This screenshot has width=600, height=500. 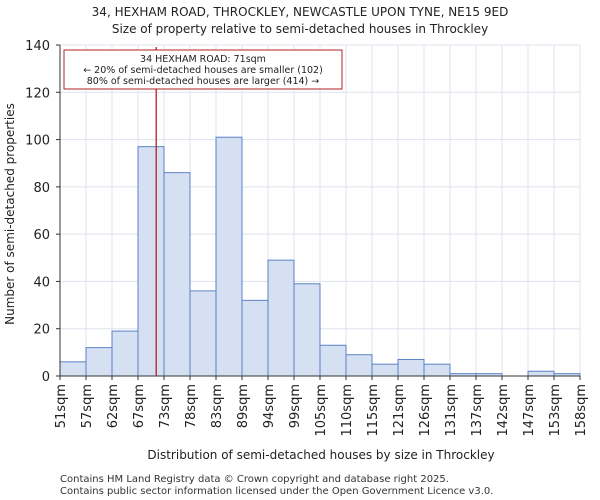 I want to click on y-tick-label: 140, so click(x=37, y=46).